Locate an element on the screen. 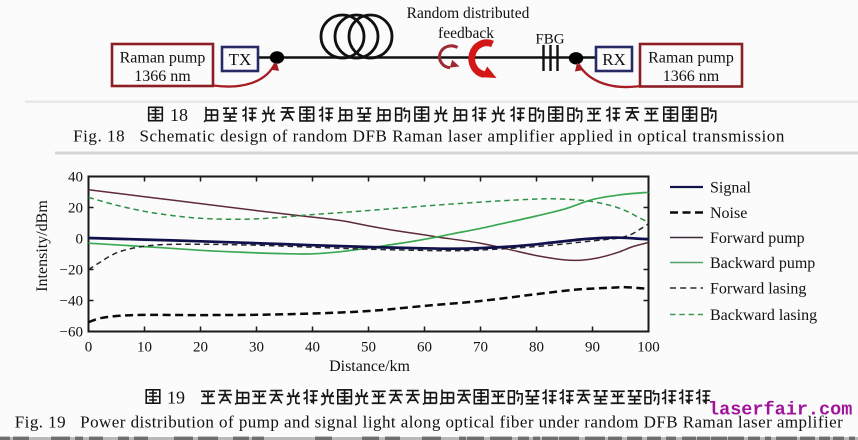 The width and height of the screenshot is (858, 440). svg-text: Backward pump is located at coordinates (762, 263).